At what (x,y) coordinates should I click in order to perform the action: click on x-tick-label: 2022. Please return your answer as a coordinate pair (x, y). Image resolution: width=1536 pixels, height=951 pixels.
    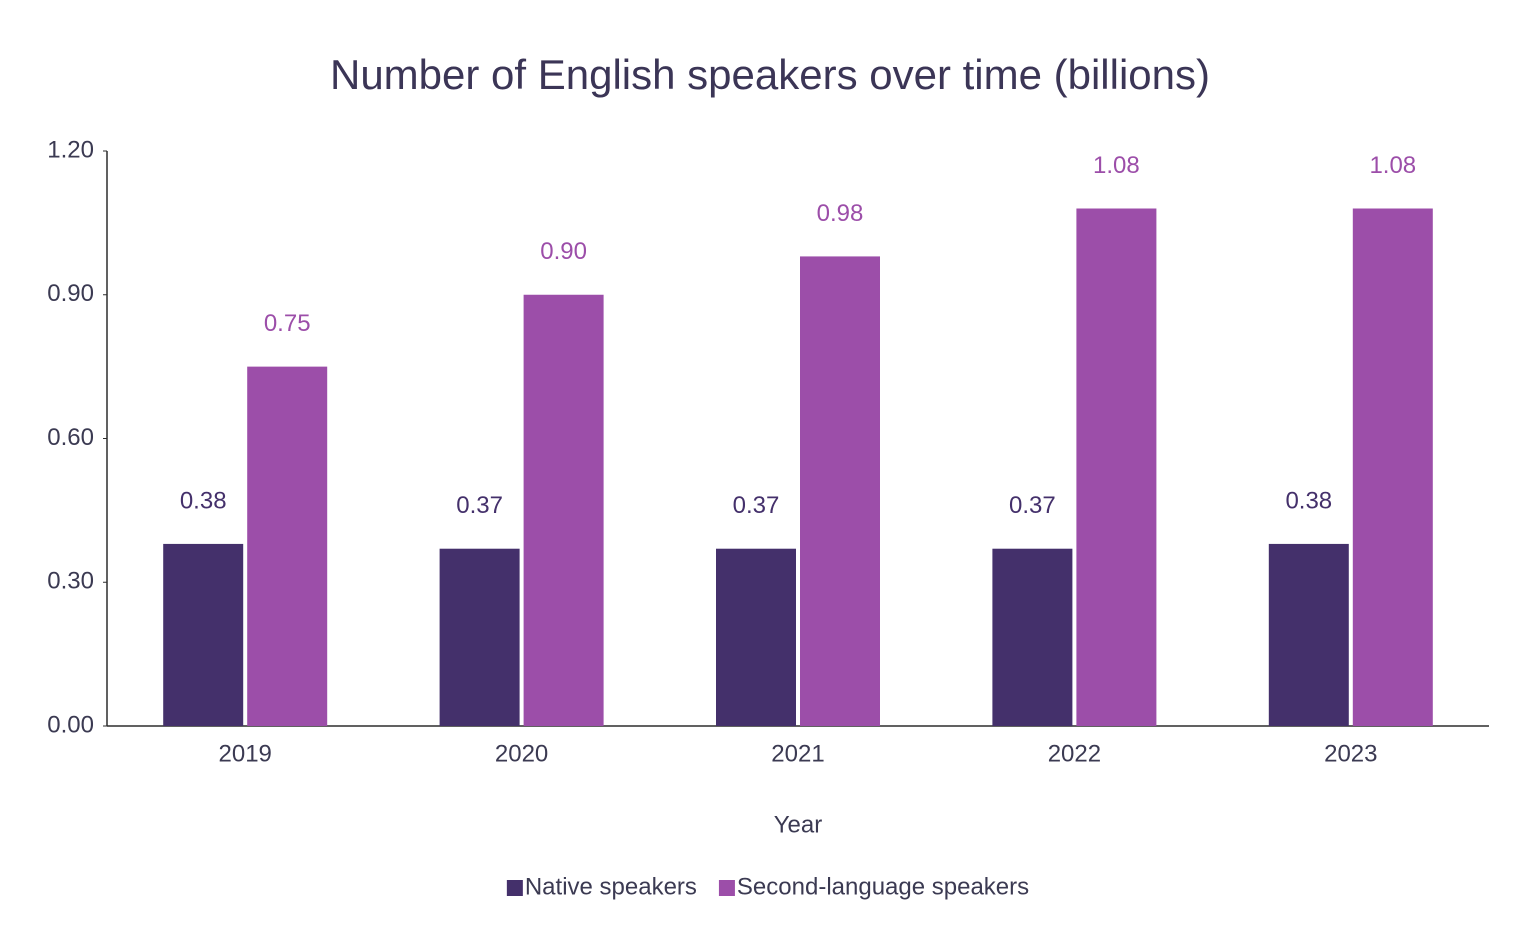
    Looking at the image, I should click on (1074, 753).